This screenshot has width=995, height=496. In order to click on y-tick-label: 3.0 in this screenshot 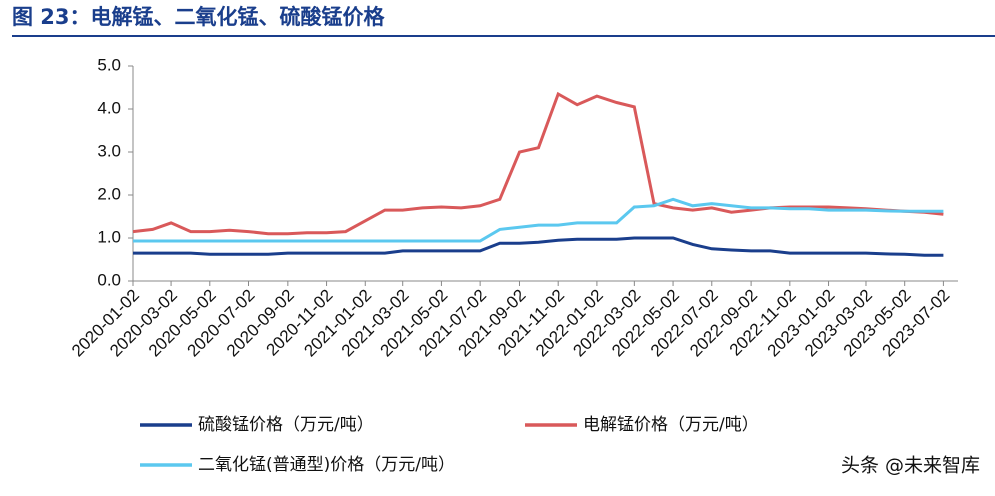, I will do `click(109, 150)`.